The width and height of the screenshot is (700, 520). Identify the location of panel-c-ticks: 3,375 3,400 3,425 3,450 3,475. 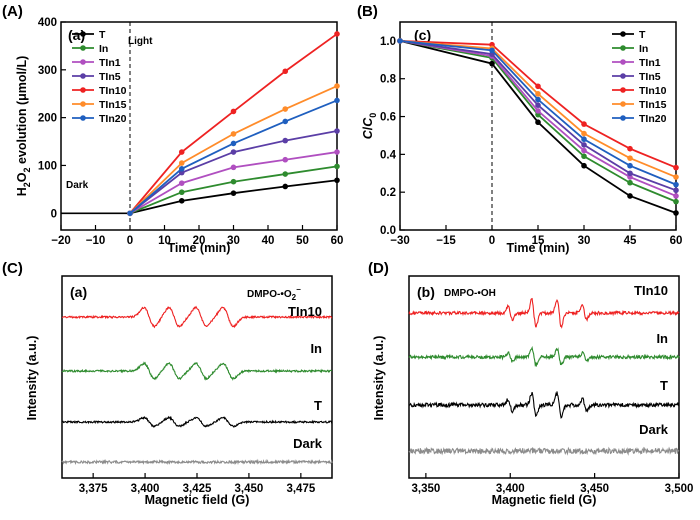
(197, 484).